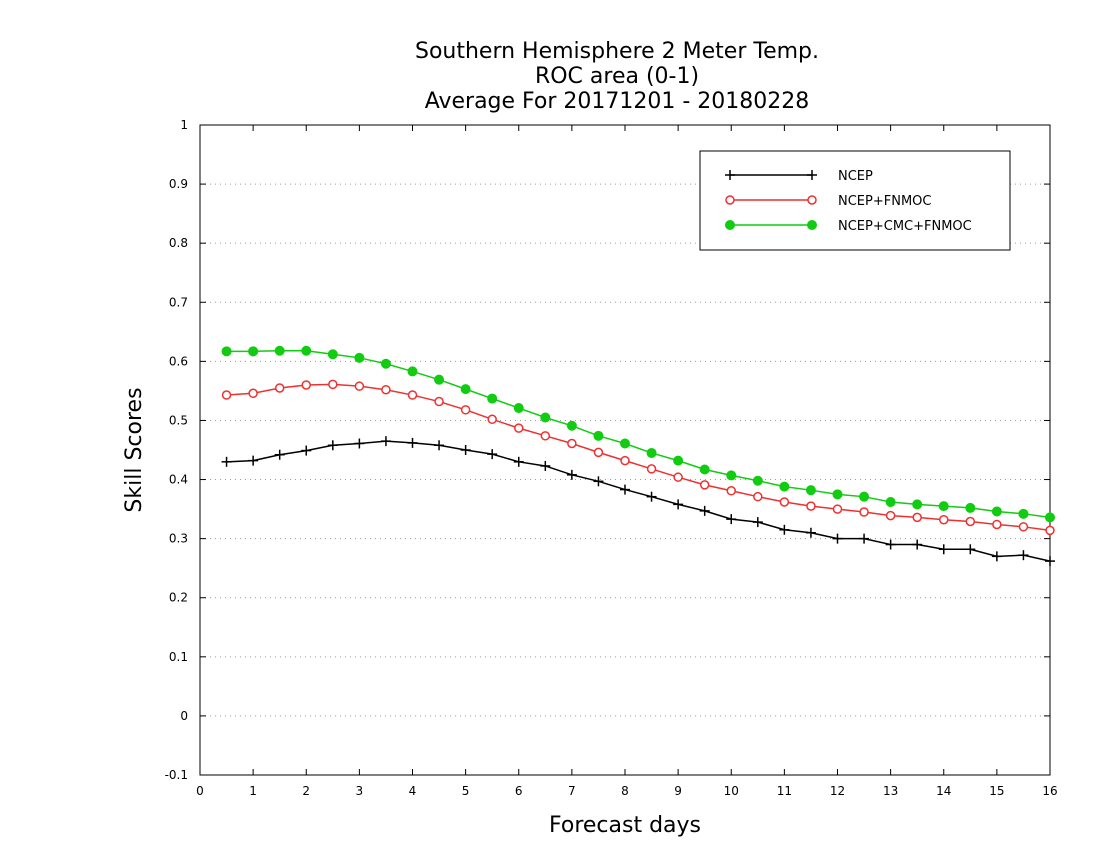 The image size is (1100, 850). Describe the element at coordinates (837, 791) in the screenshot. I see `x-tick-label: 12` at that location.